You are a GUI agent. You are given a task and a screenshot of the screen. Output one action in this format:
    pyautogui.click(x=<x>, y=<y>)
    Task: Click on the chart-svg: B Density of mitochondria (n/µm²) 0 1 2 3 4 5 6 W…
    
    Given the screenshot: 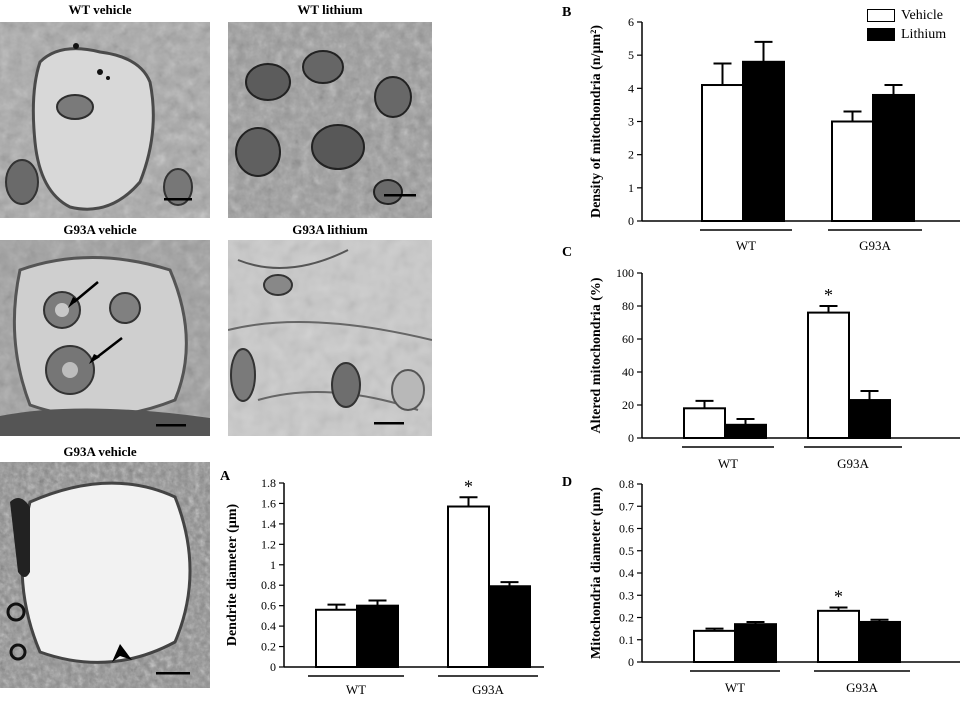 What is the action you would take?
    pyautogui.click(x=761, y=129)
    